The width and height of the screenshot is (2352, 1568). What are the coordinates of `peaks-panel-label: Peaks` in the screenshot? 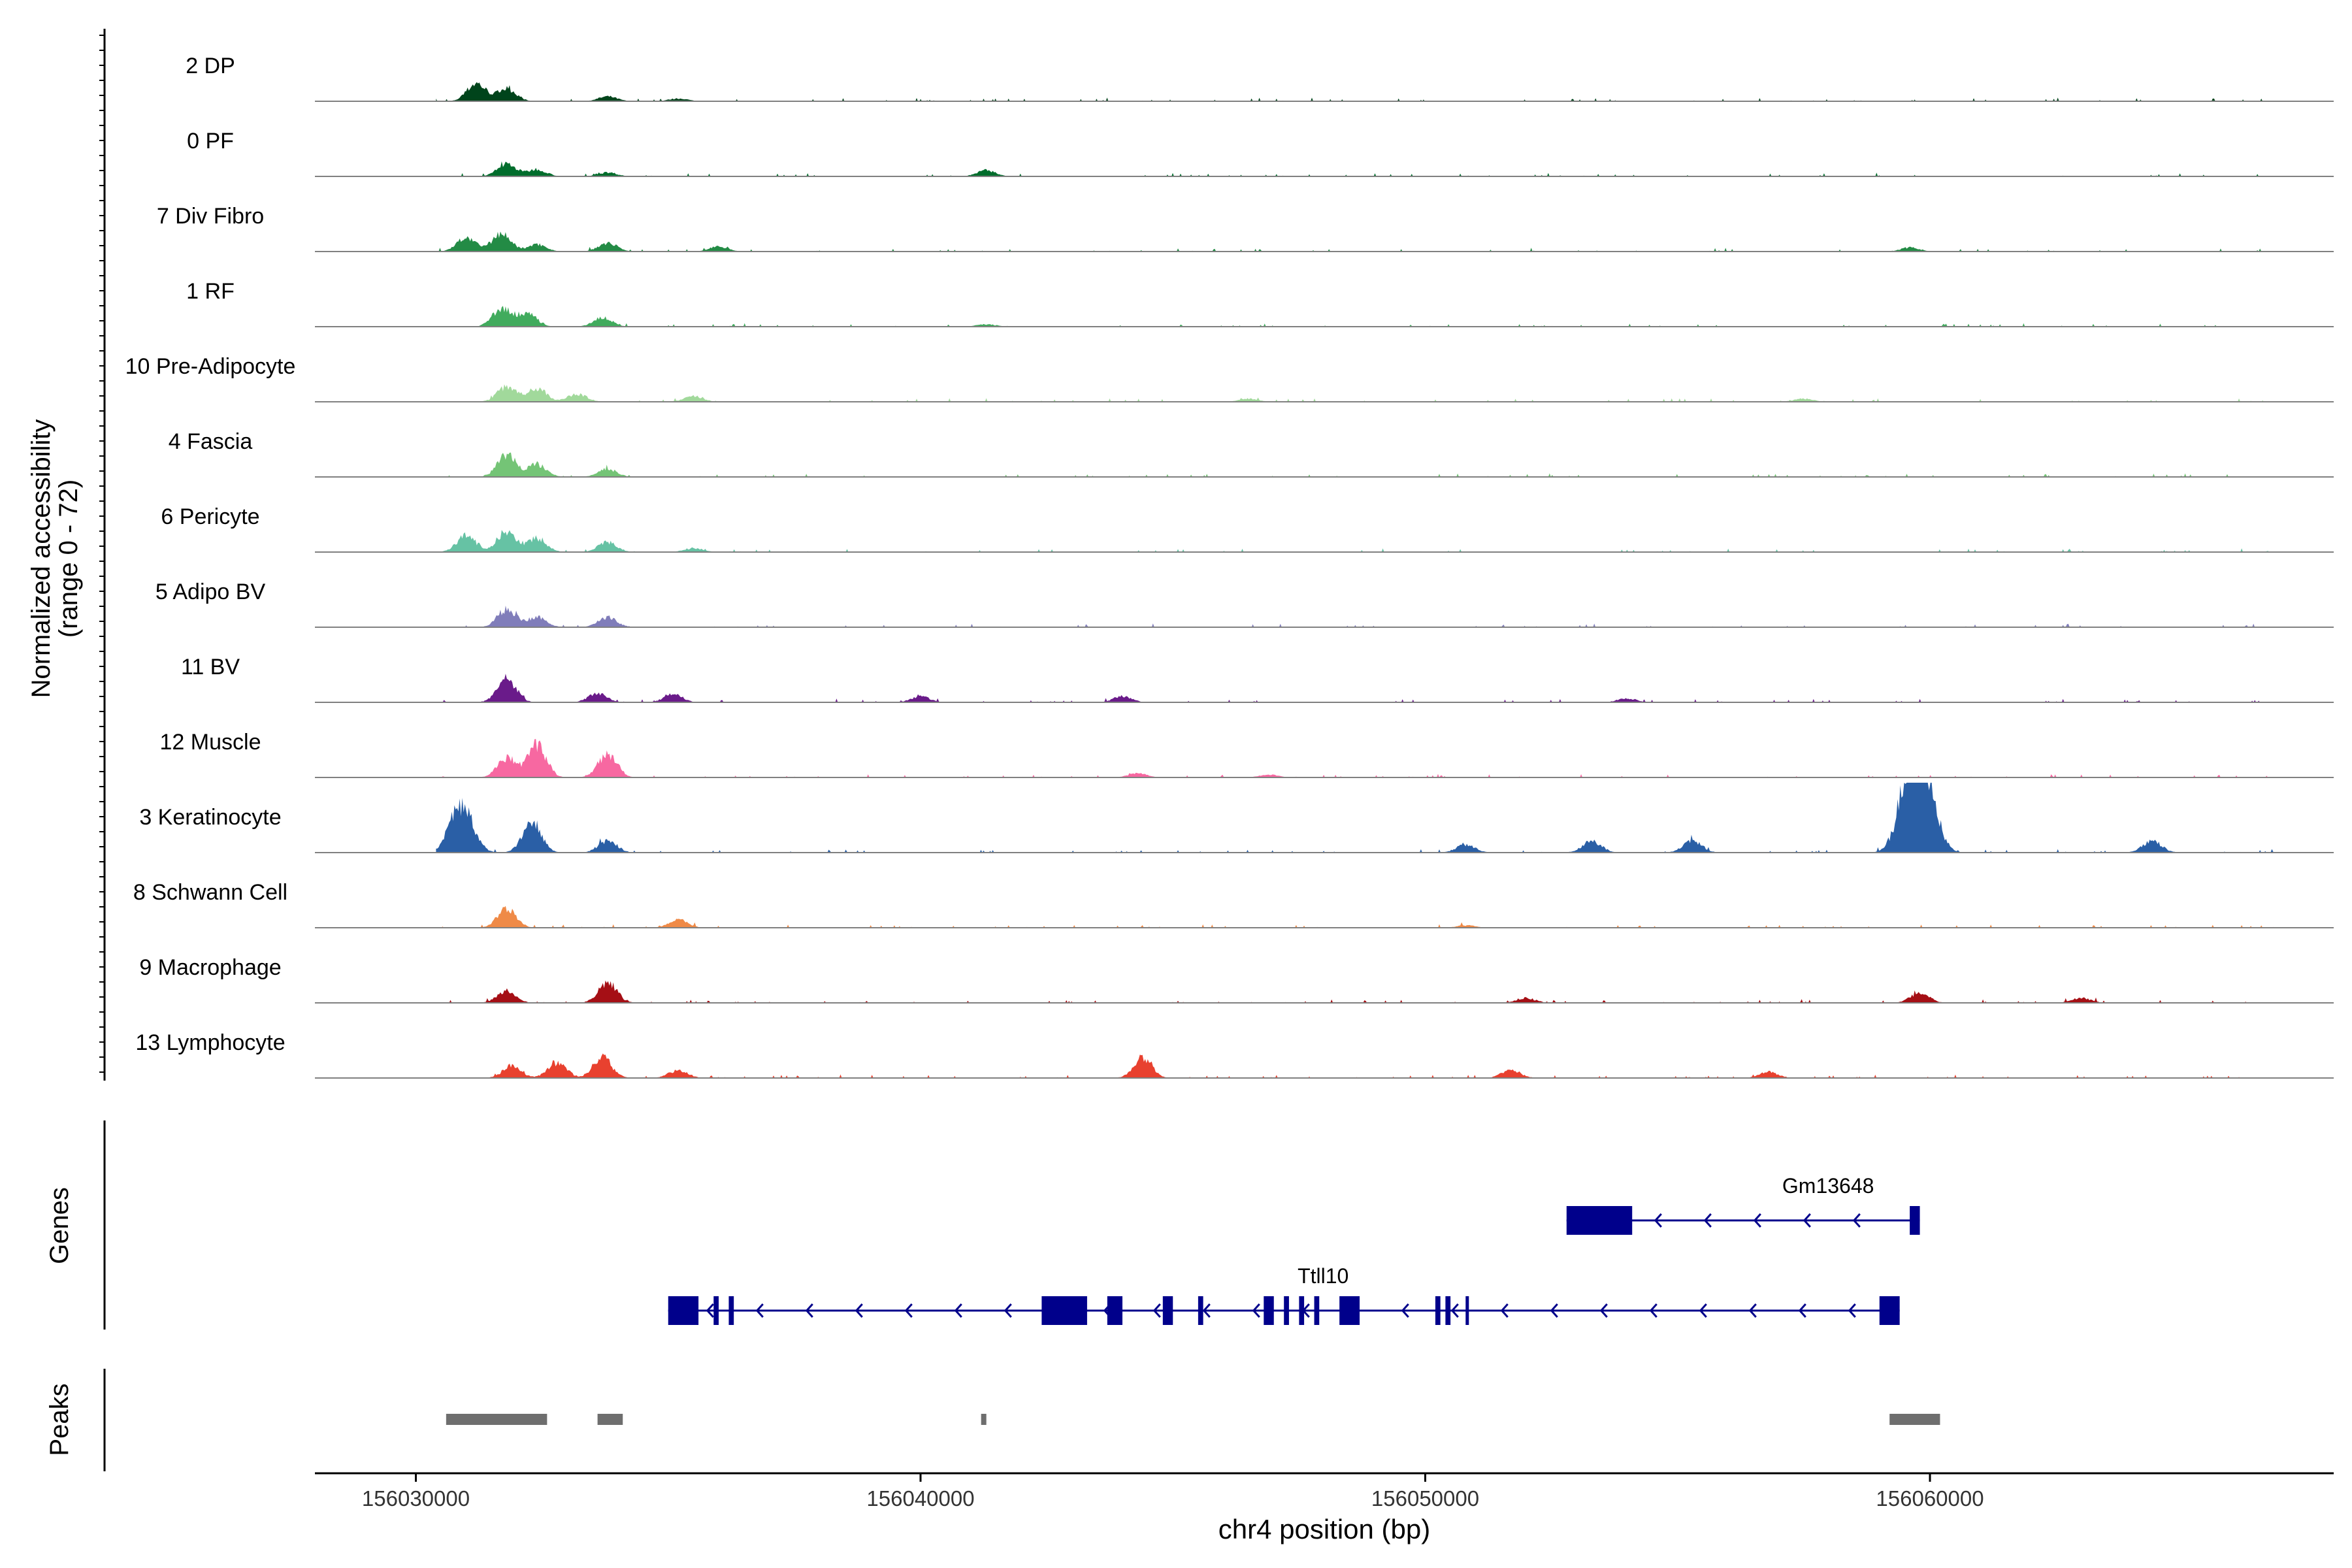 It's located at (59, 1419).